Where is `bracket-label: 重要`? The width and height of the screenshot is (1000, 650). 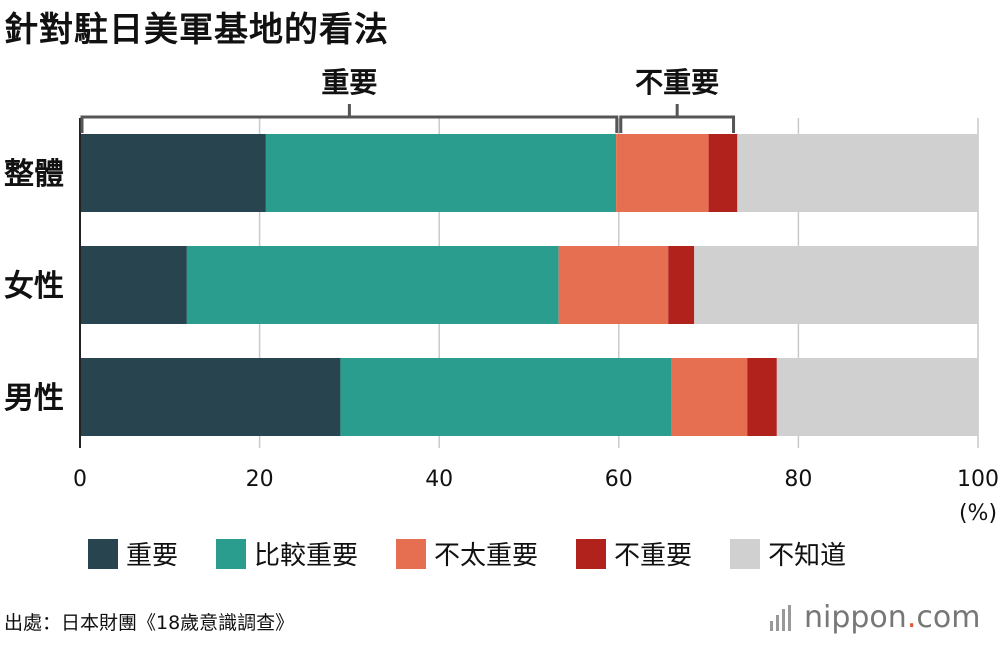
bracket-label: 重要 is located at coordinates (349, 82).